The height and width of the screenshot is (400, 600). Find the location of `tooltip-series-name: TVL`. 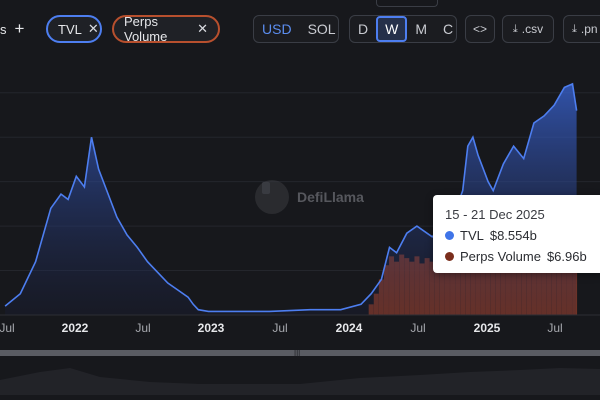

tooltip-series-name: TVL is located at coordinates (472, 235).